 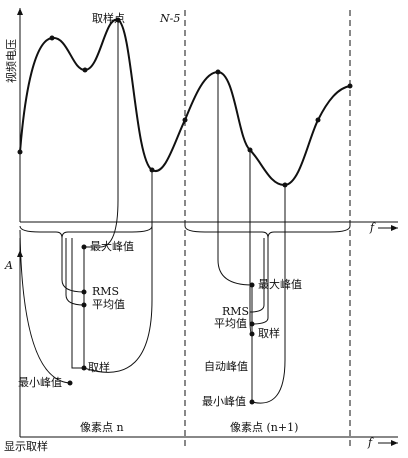 What do you see at coordinates (77, 315) in the screenshot?
I see `left-dots` at bounding box center [77, 315].